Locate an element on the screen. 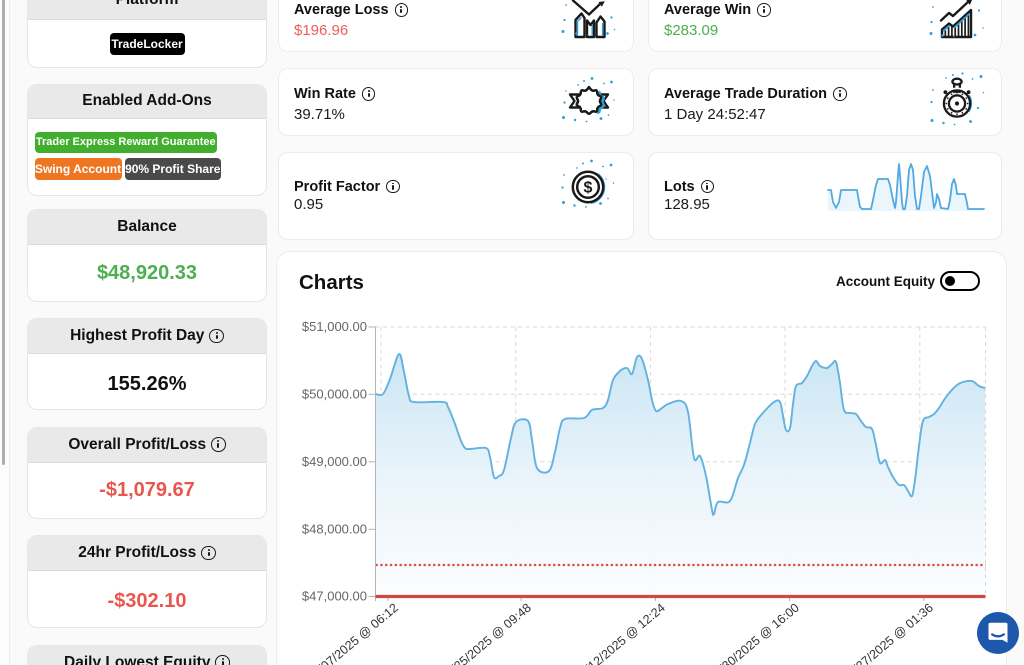 The height and width of the screenshot is (665, 1024). svg-text: 01/25/2025 @ 09:48 is located at coordinates (486, 633).